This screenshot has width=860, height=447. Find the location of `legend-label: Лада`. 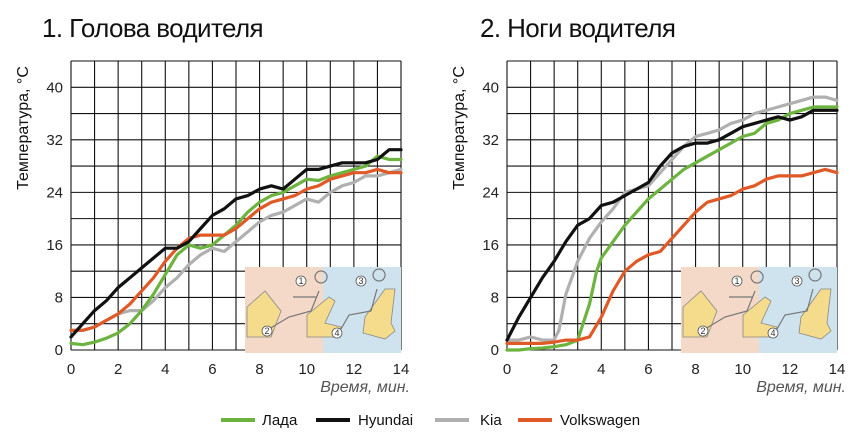

legend-label: Лада is located at coordinates (280, 420).